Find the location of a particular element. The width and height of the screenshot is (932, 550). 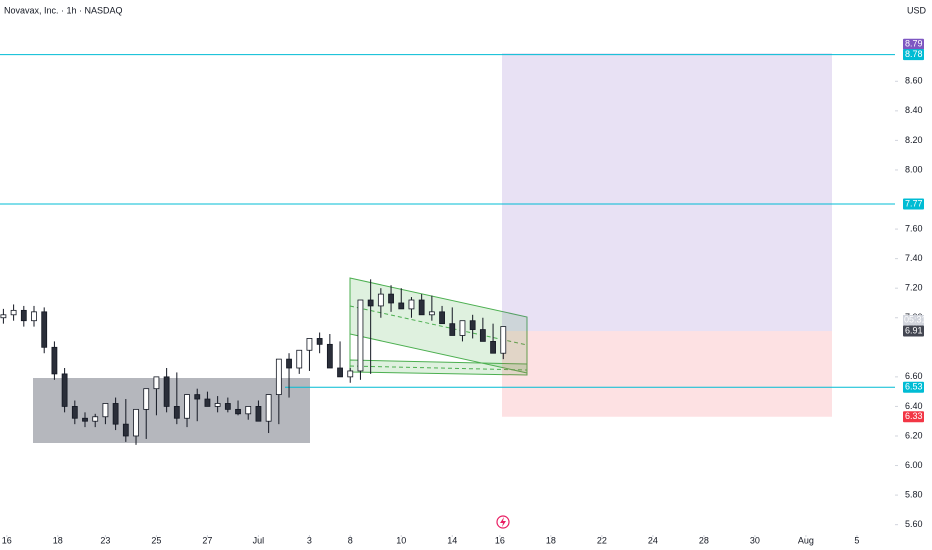

price-tag: 8.79 is located at coordinates (913, 44).